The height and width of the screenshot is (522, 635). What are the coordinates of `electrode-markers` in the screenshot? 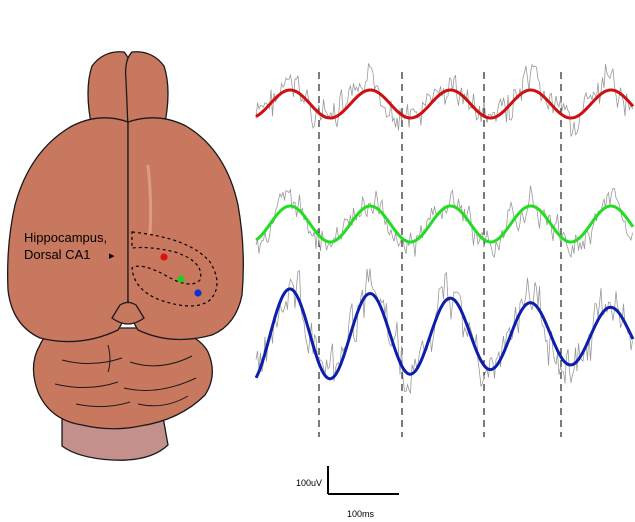 It's located at (181, 275).